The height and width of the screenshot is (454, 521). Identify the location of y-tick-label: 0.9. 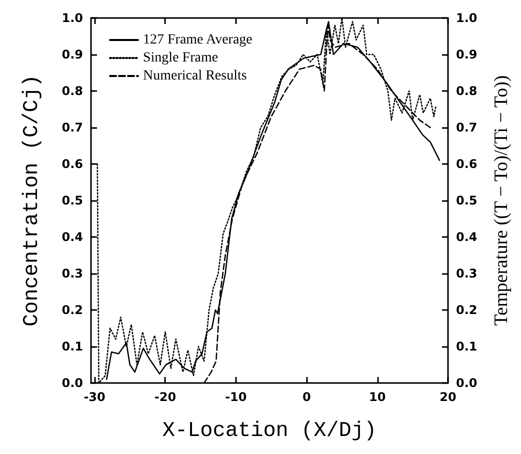
(72, 55).